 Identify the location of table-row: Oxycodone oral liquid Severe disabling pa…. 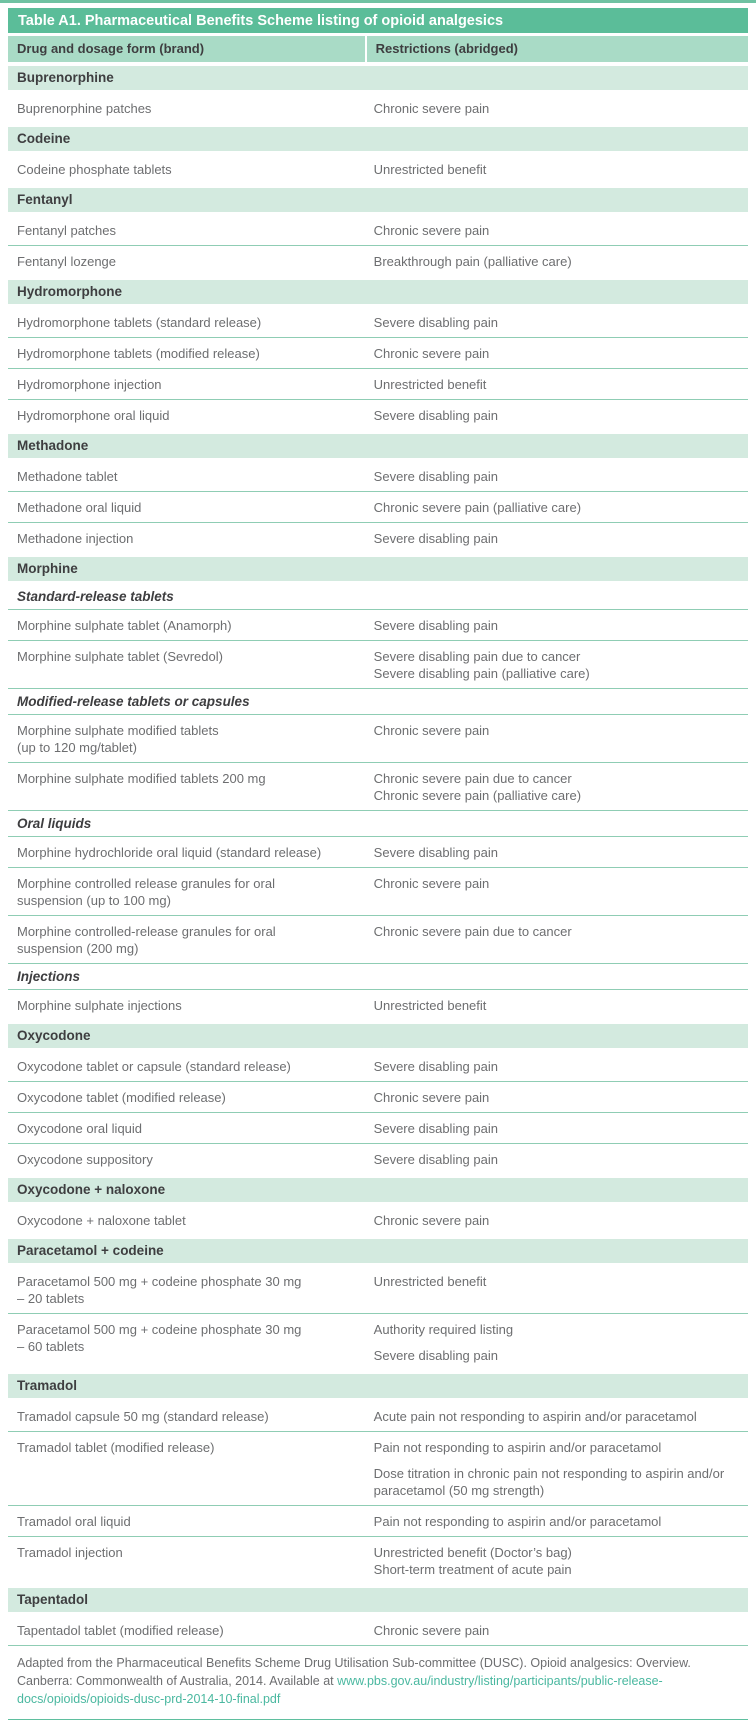
(378, 1128).